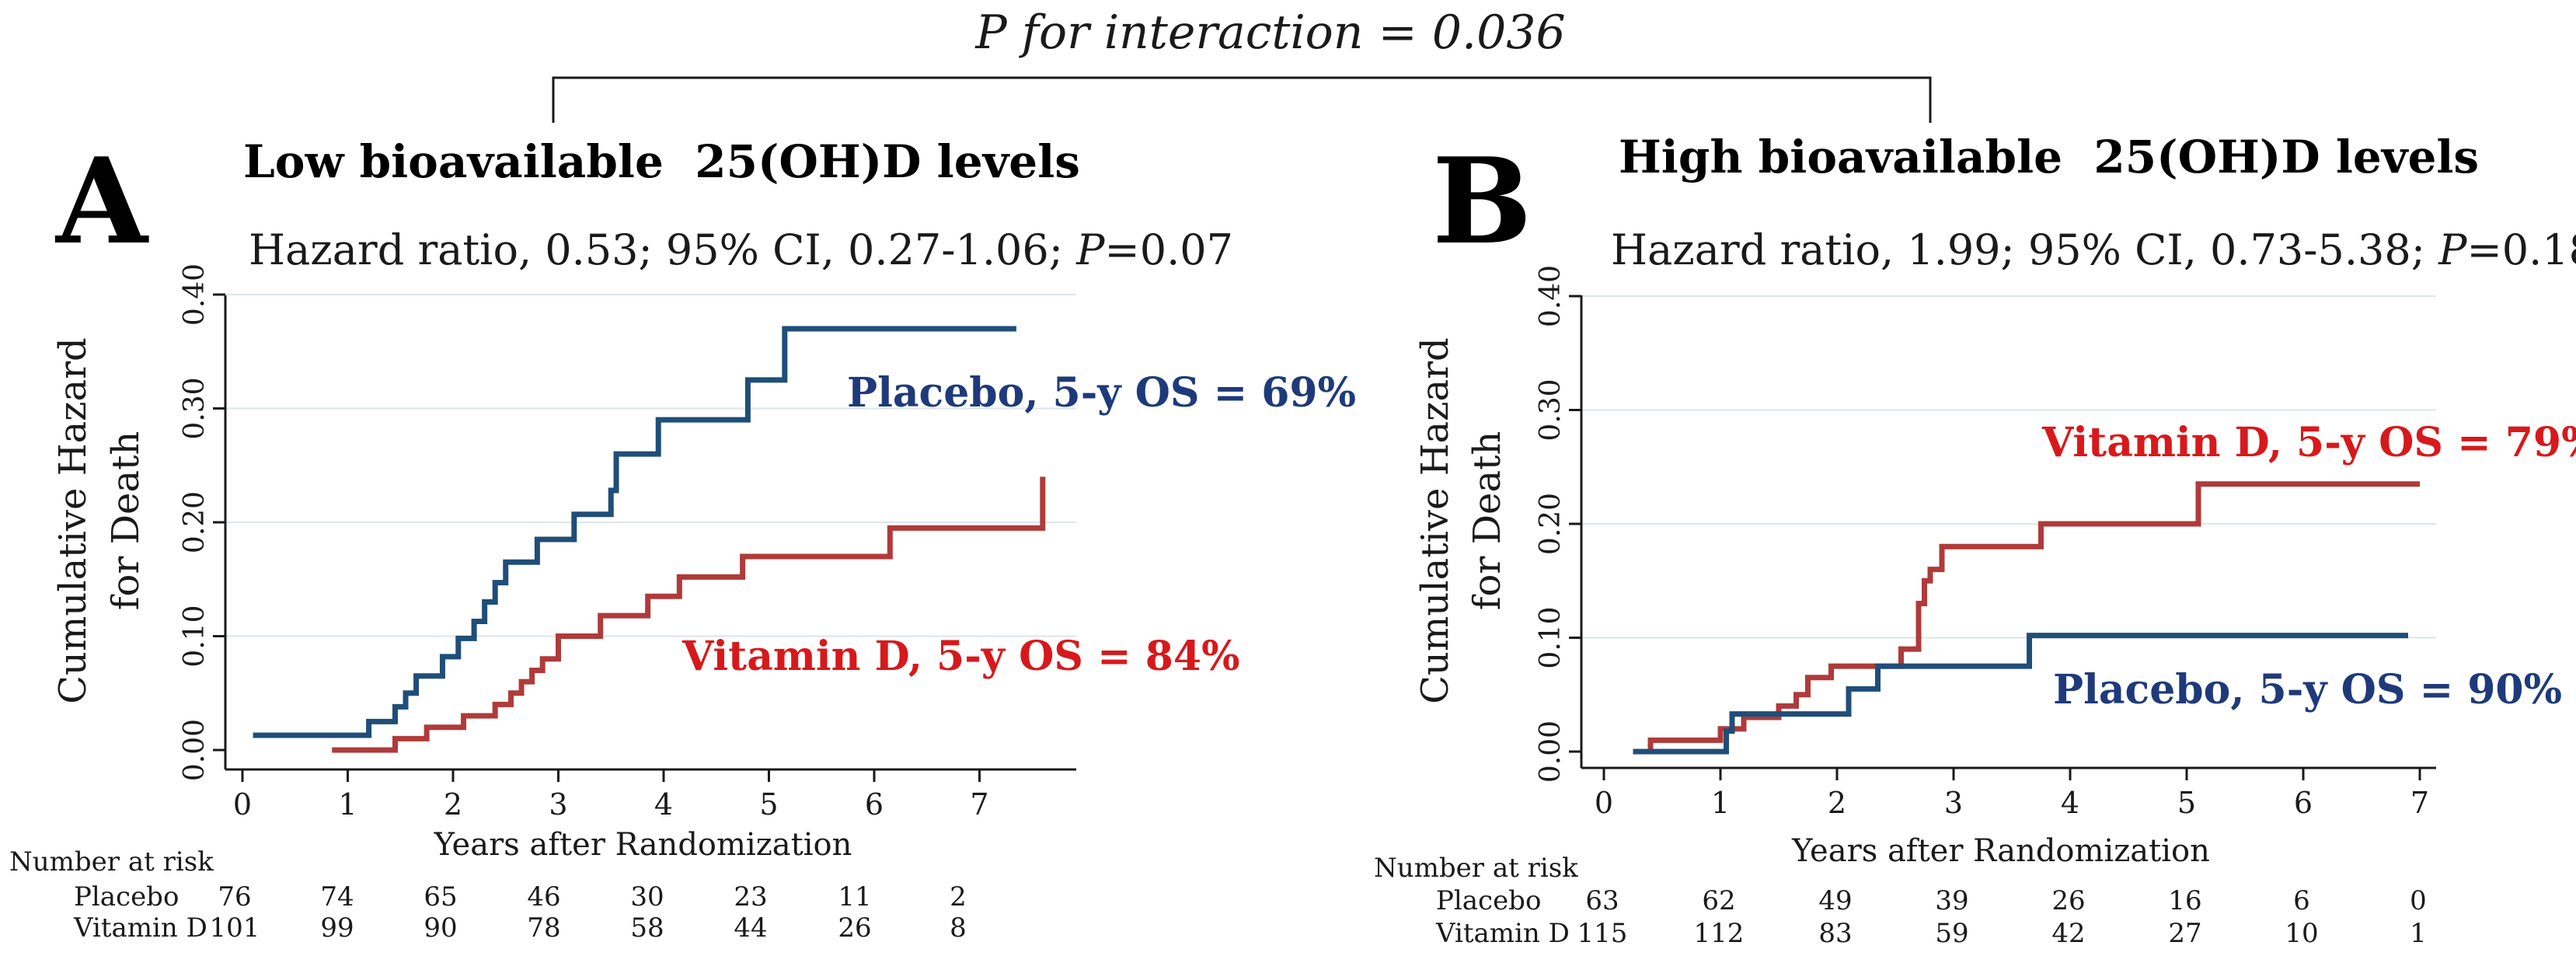 The height and width of the screenshot is (963, 2576). Describe the element at coordinates (750, 928) in the screenshot. I see `panel-a-risk-value: 44` at that location.